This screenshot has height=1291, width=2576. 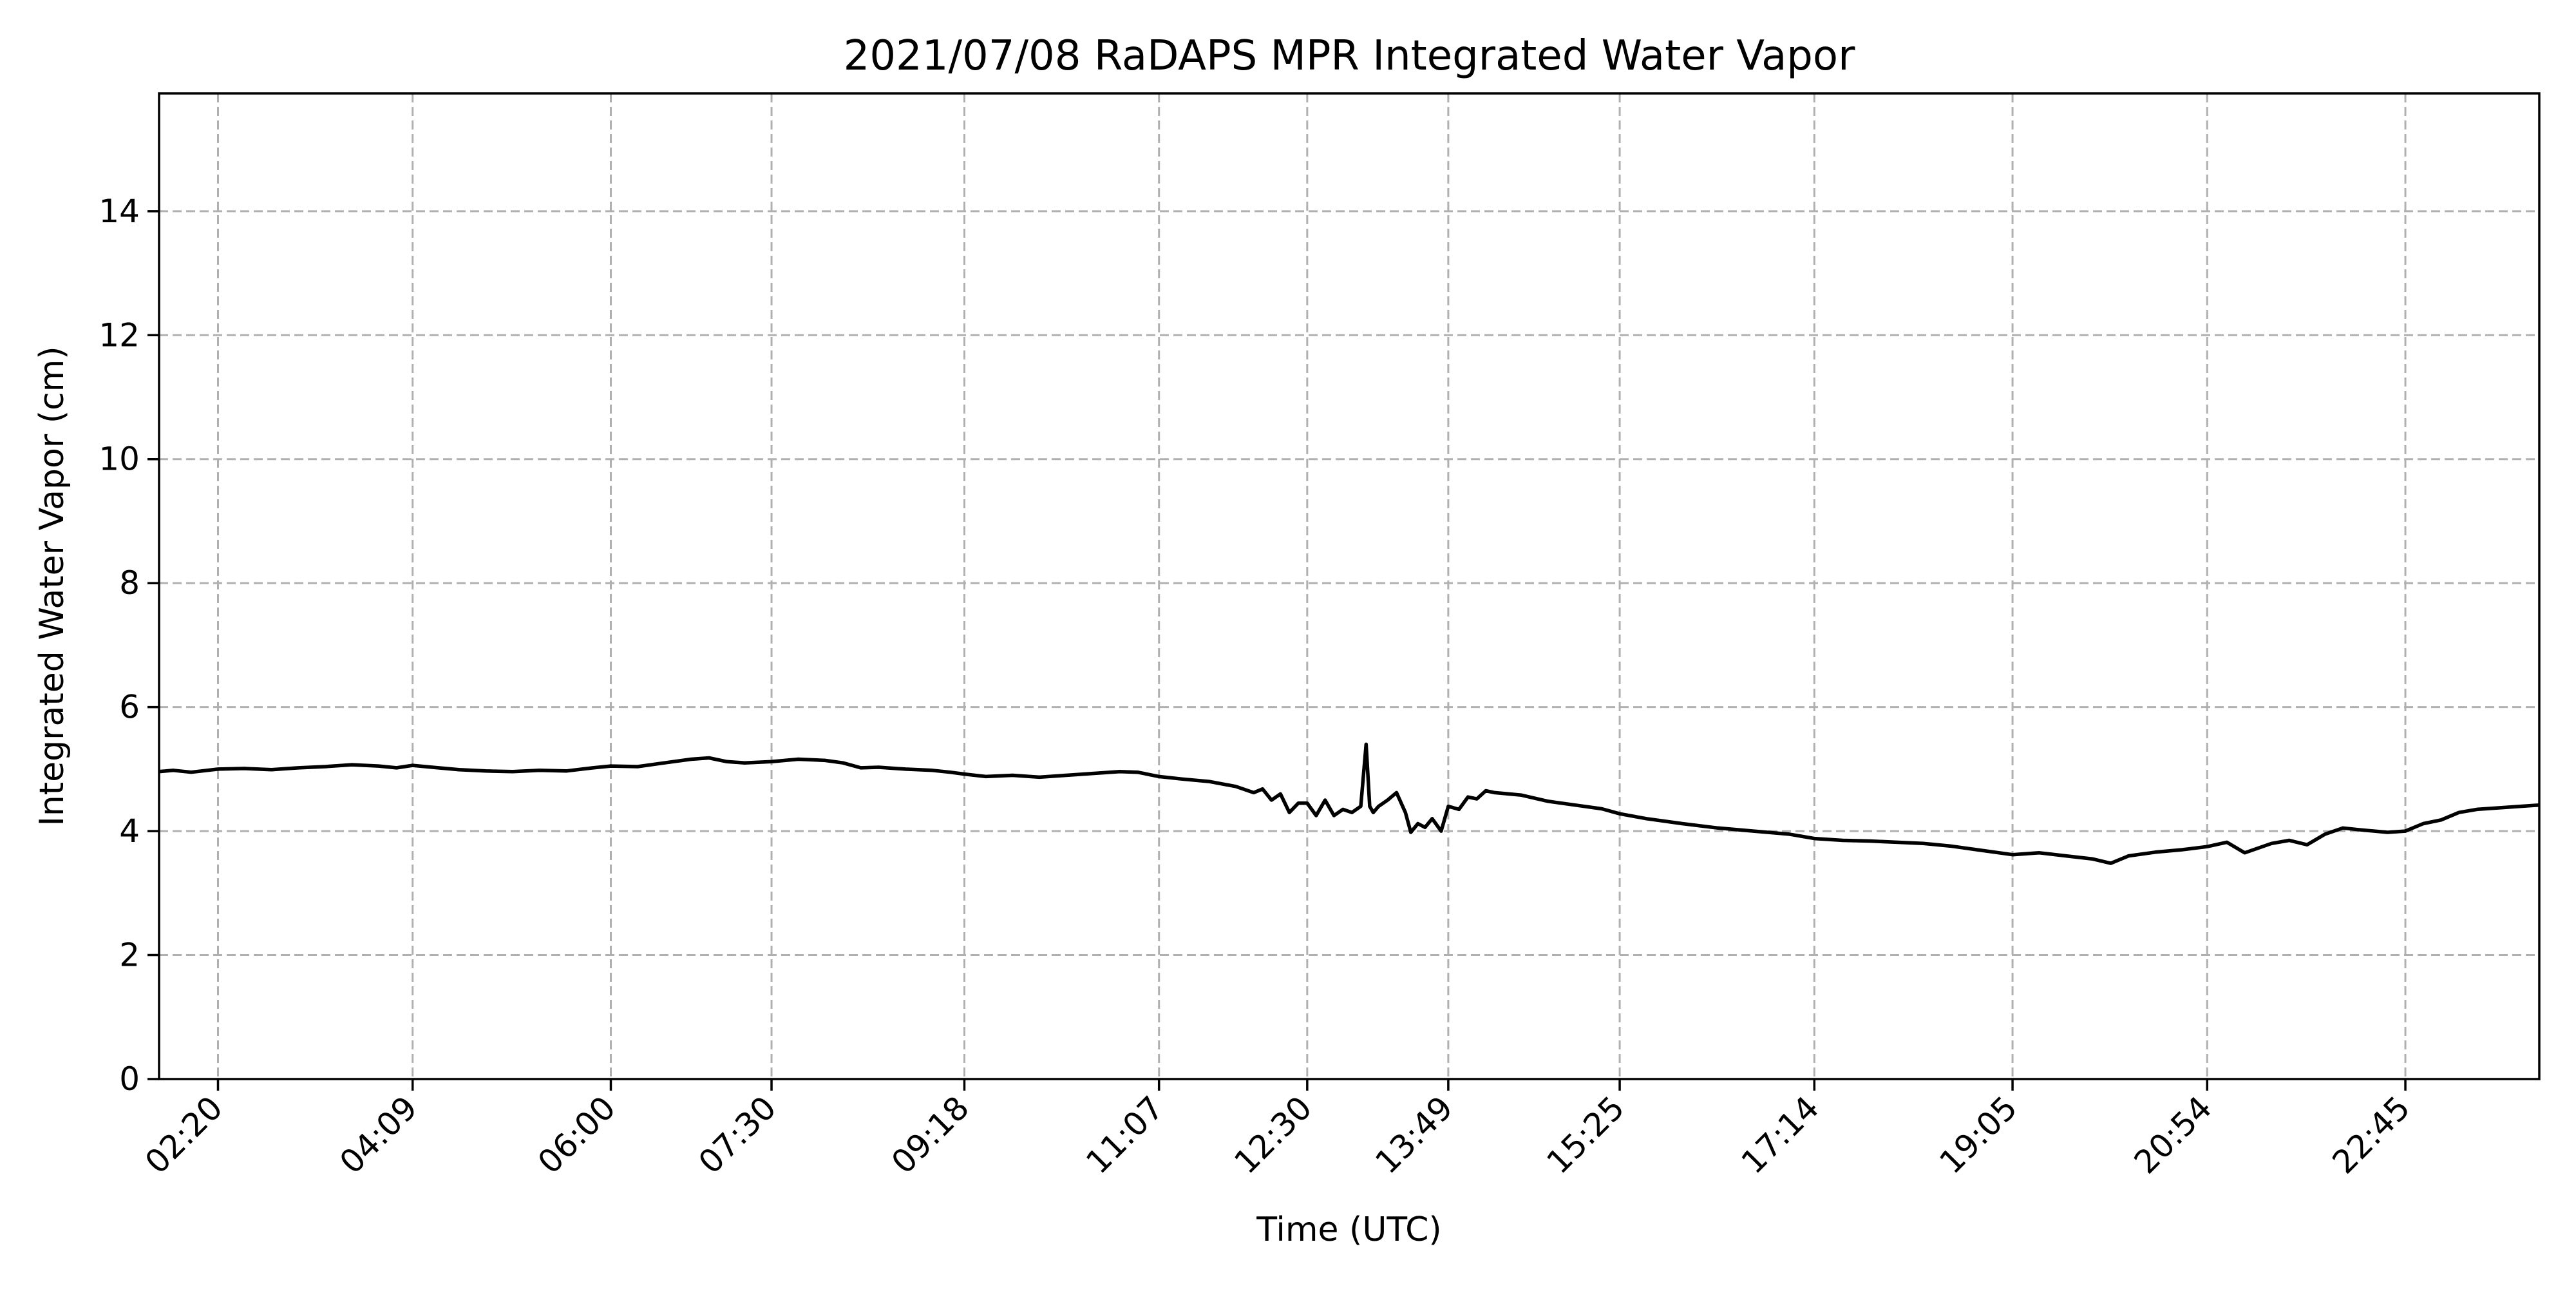 I want to click on x-tick-label: 02:20, so click(x=184, y=1135).